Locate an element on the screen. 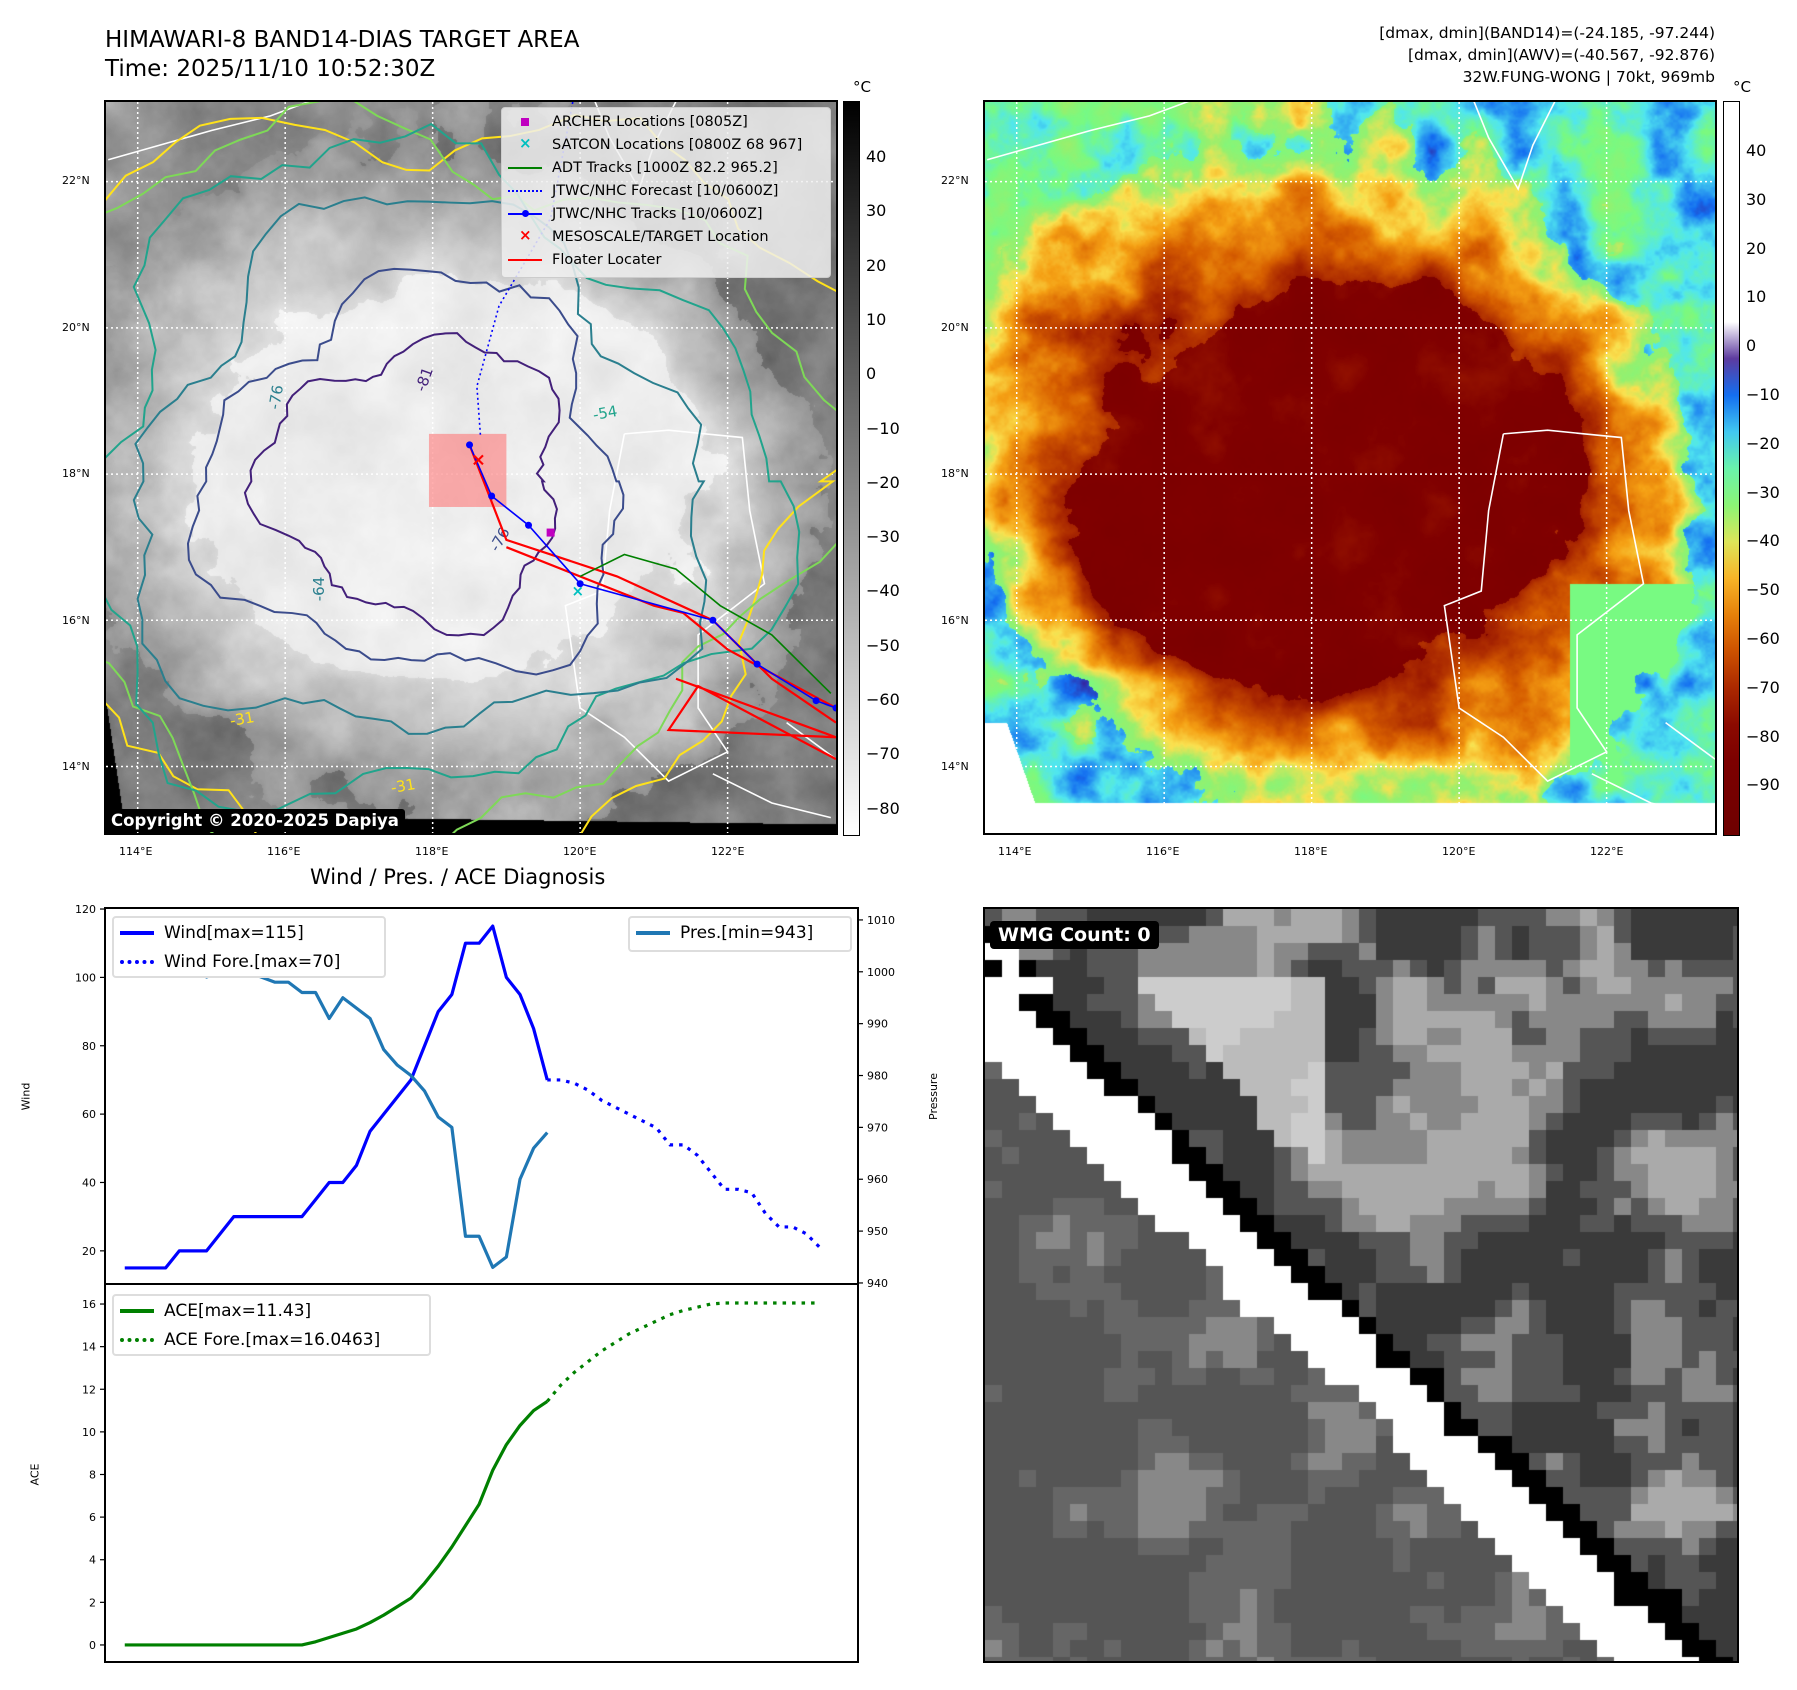  ace-legend: ACE[max=11.43] ACE Fore.[max=16.0463] is located at coordinates (271, 1325).